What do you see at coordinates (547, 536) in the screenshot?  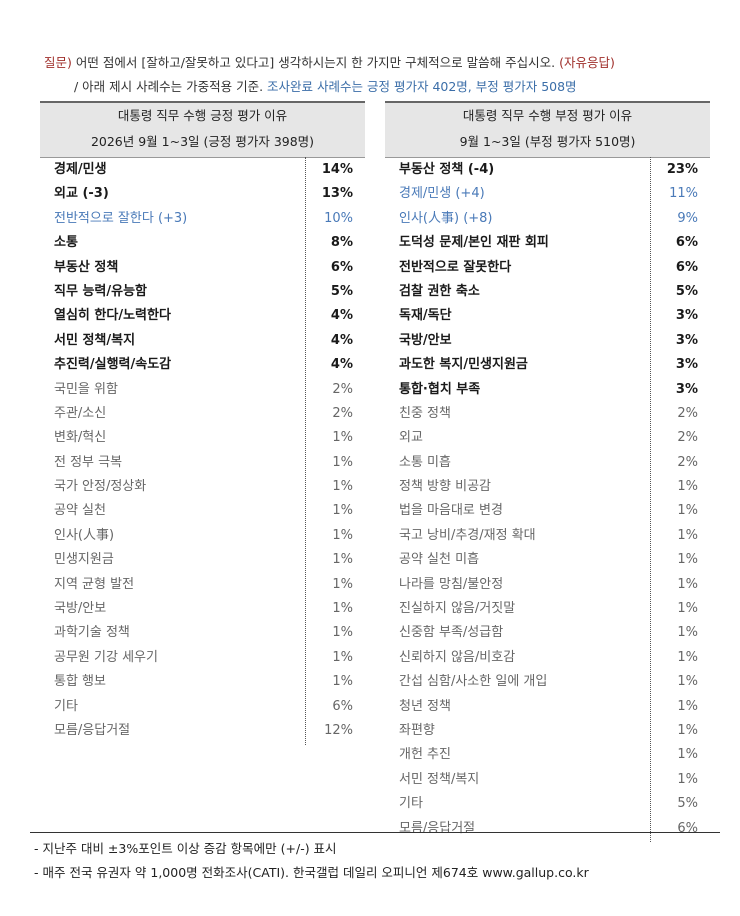 I see `table-row: 국고 낭비/추경/재정 확대 1%` at bounding box center [547, 536].